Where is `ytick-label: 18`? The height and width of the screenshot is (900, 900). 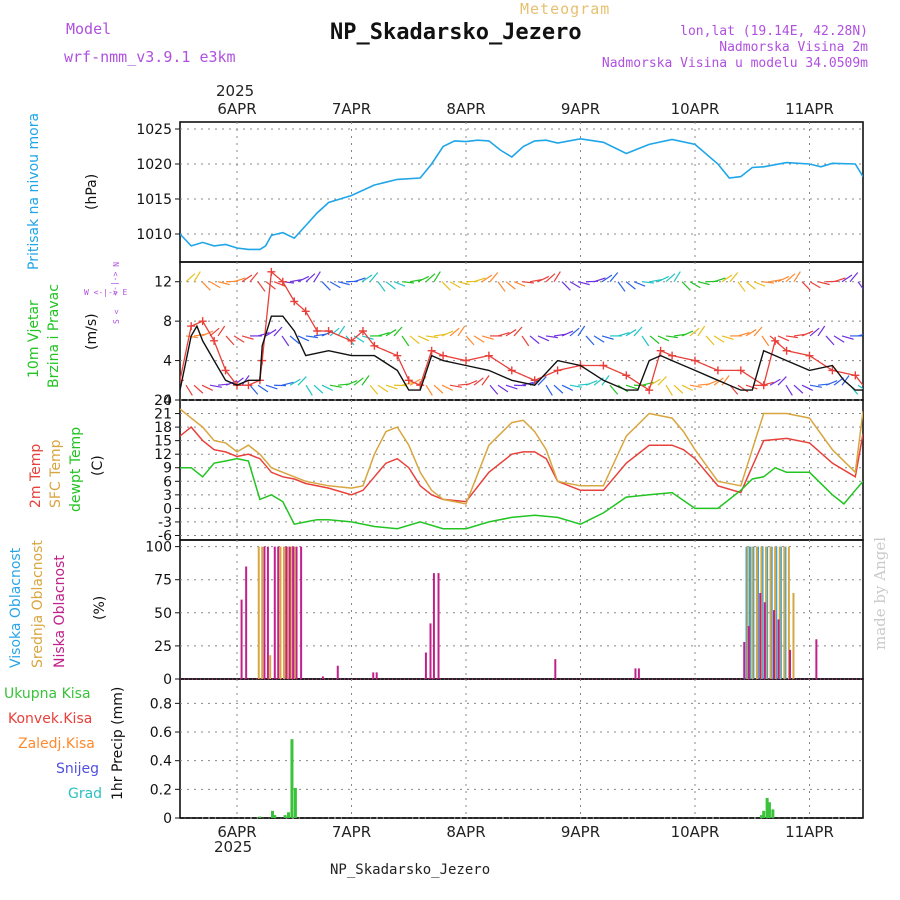 ytick-label: 18 is located at coordinates (163, 428).